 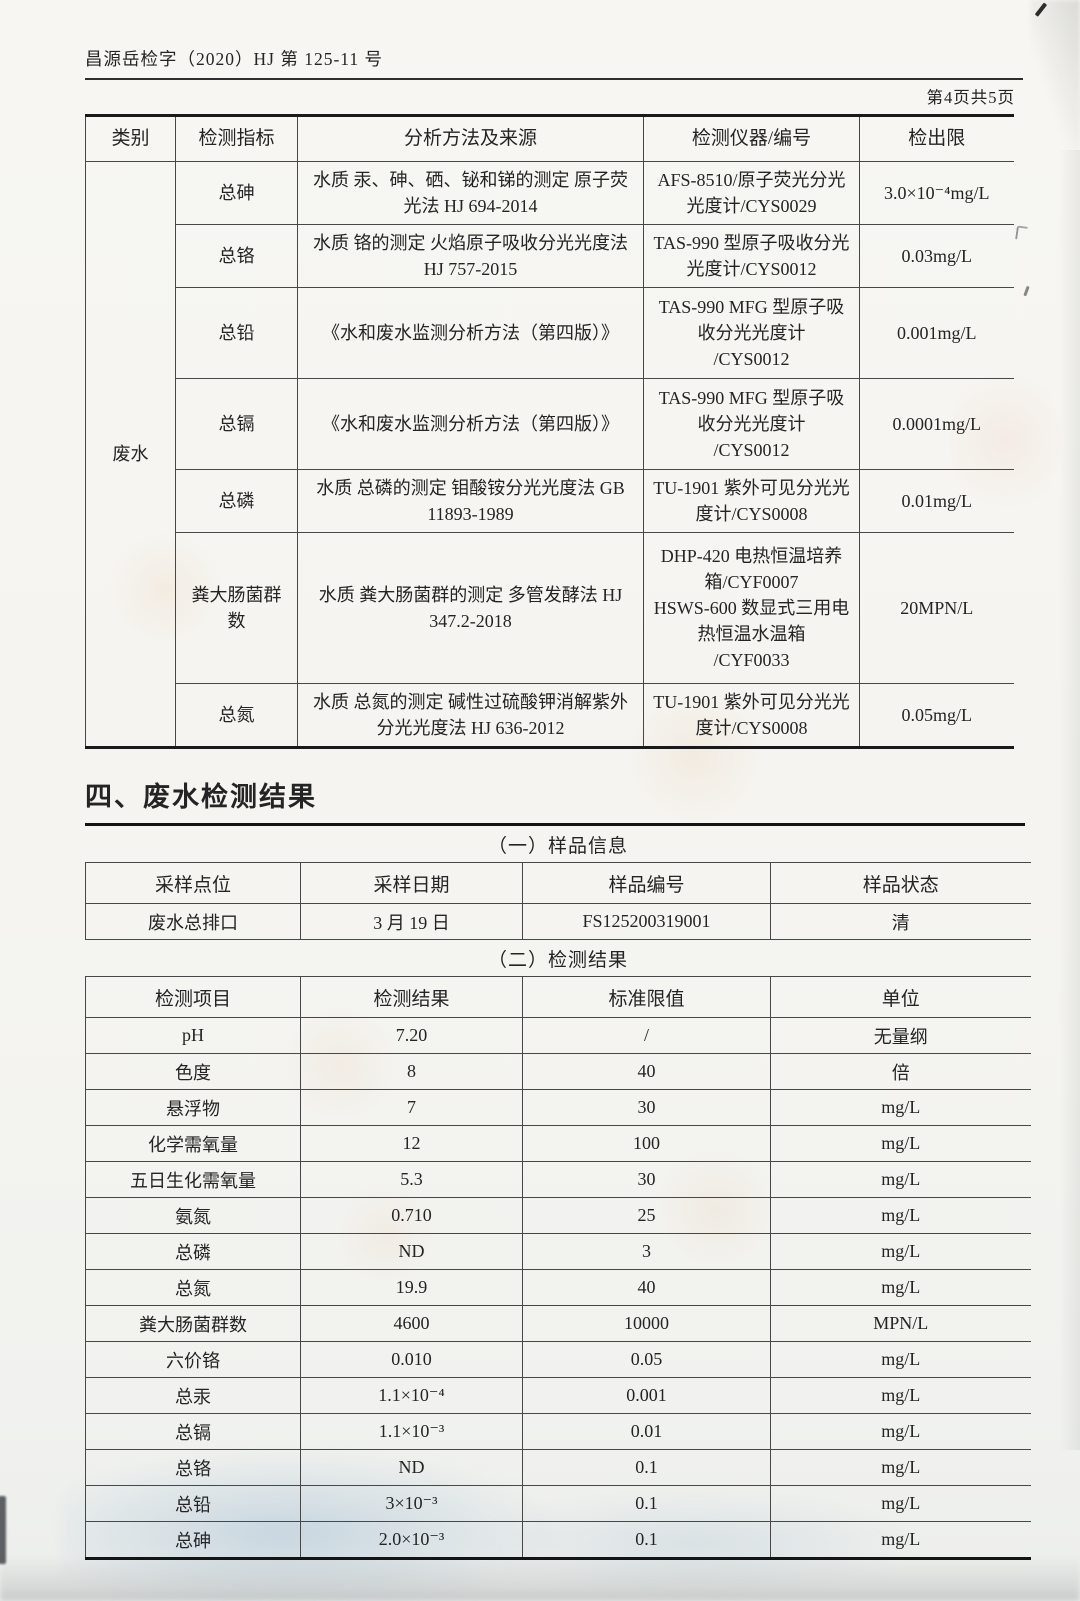 I want to click on result-row: 总铬 ND 0.1 mg/L, so click(x=558, y=1467).